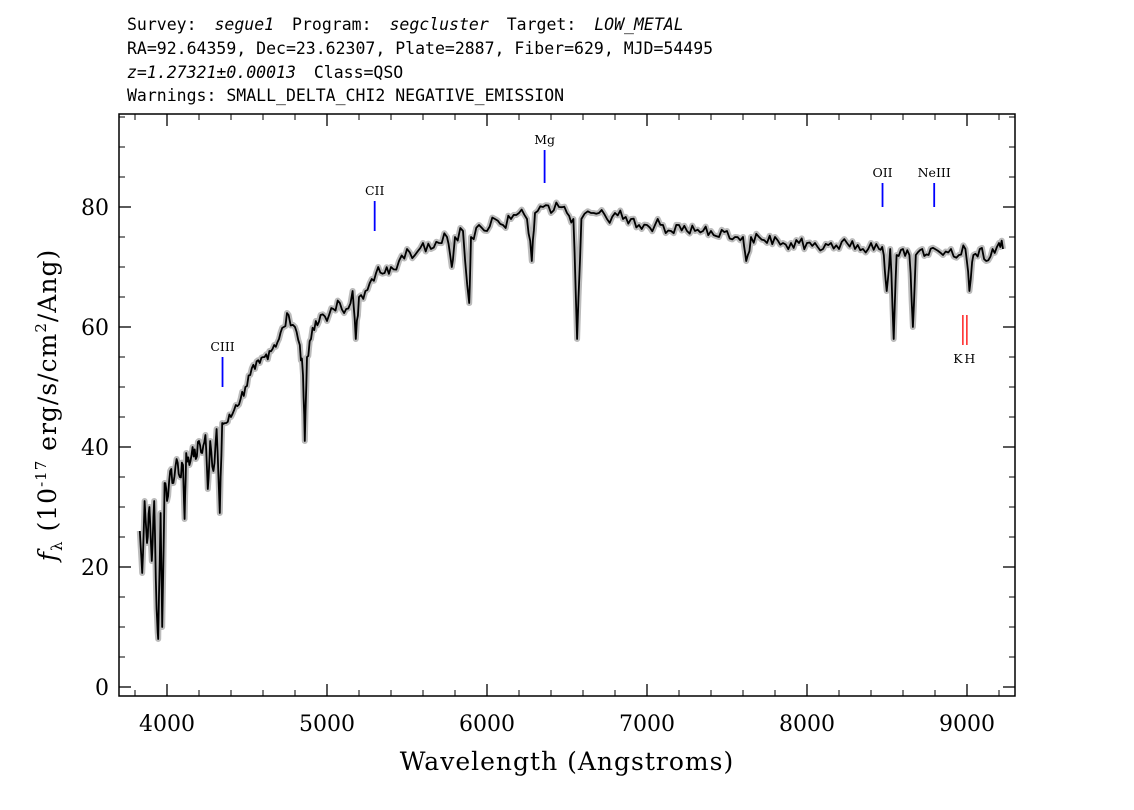 Image resolution: width=1134 pixels, height=810 pixels. I want to click on marker-label-cii: CII, so click(375, 190).